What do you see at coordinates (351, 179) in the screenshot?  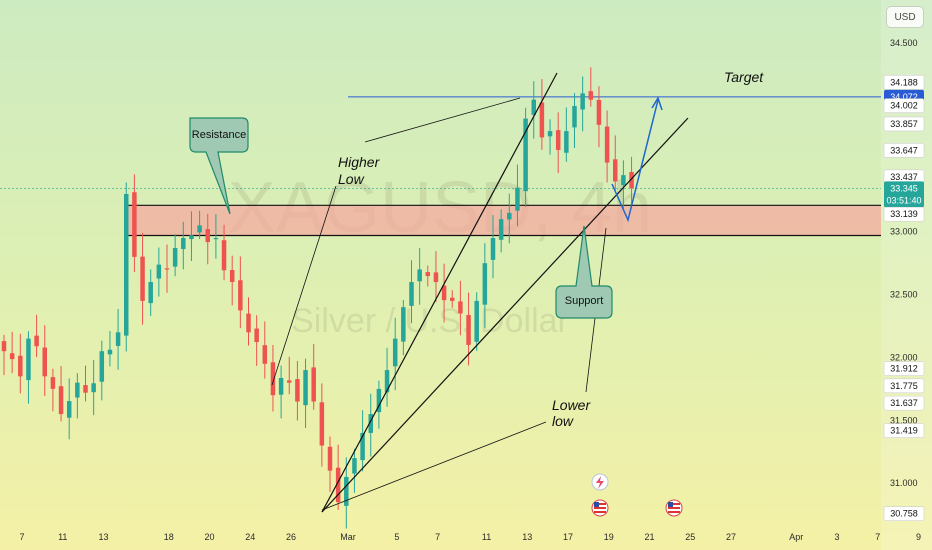 I see `higher-low-annotation-line2: Low` at bounding box center [351, 179].